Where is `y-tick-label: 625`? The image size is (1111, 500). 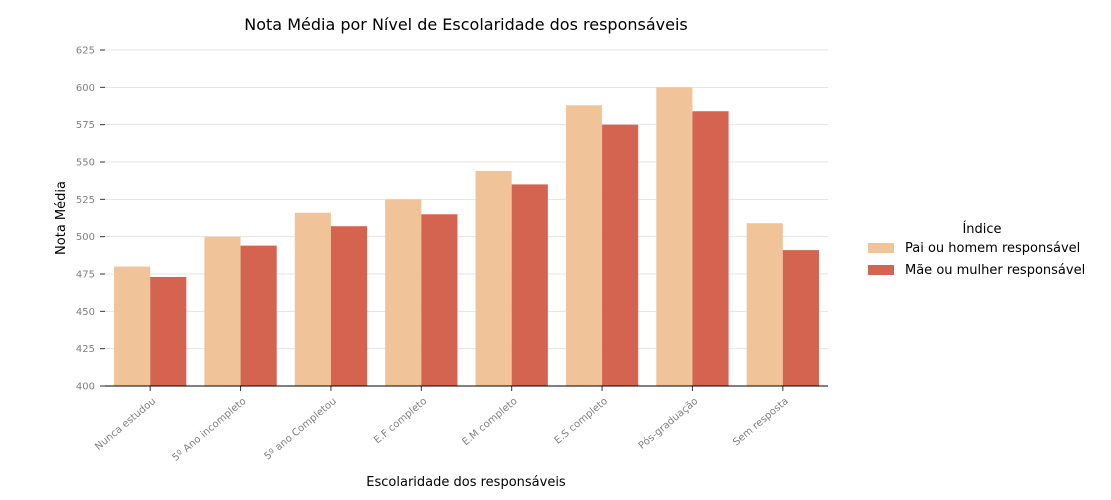
y-tick-label: 625 is located at coordinates (85, 51).